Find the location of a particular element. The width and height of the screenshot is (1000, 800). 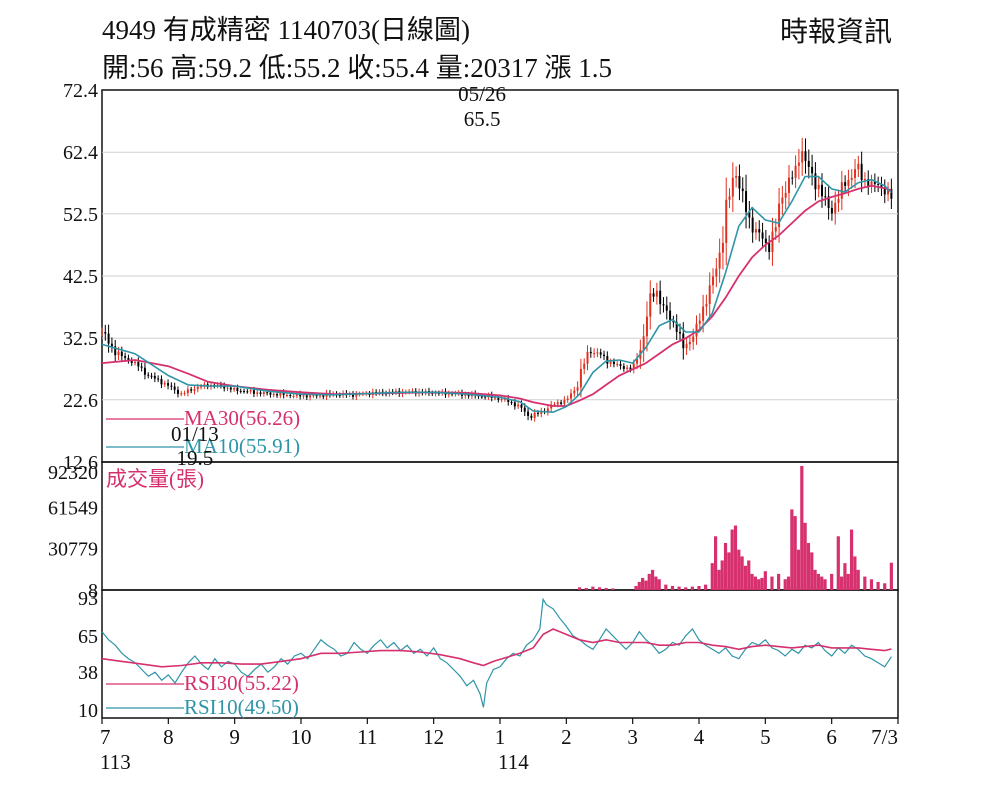

volume-label: 成交量(張) is located at coordinates (155, 479).